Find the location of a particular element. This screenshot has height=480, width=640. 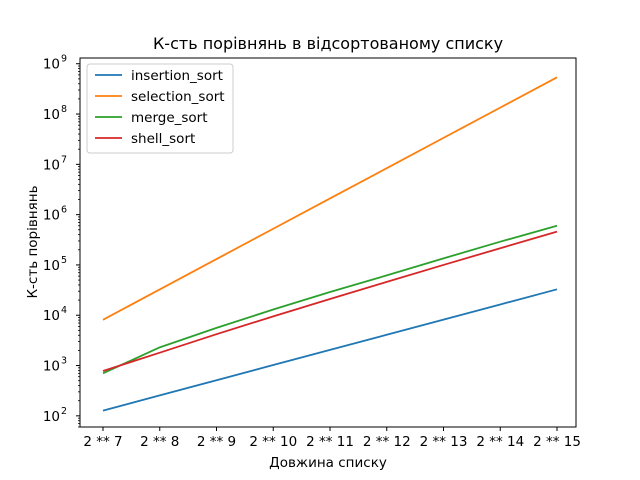

y-tick-exponent: 9 is located at coordinates (64, 59).